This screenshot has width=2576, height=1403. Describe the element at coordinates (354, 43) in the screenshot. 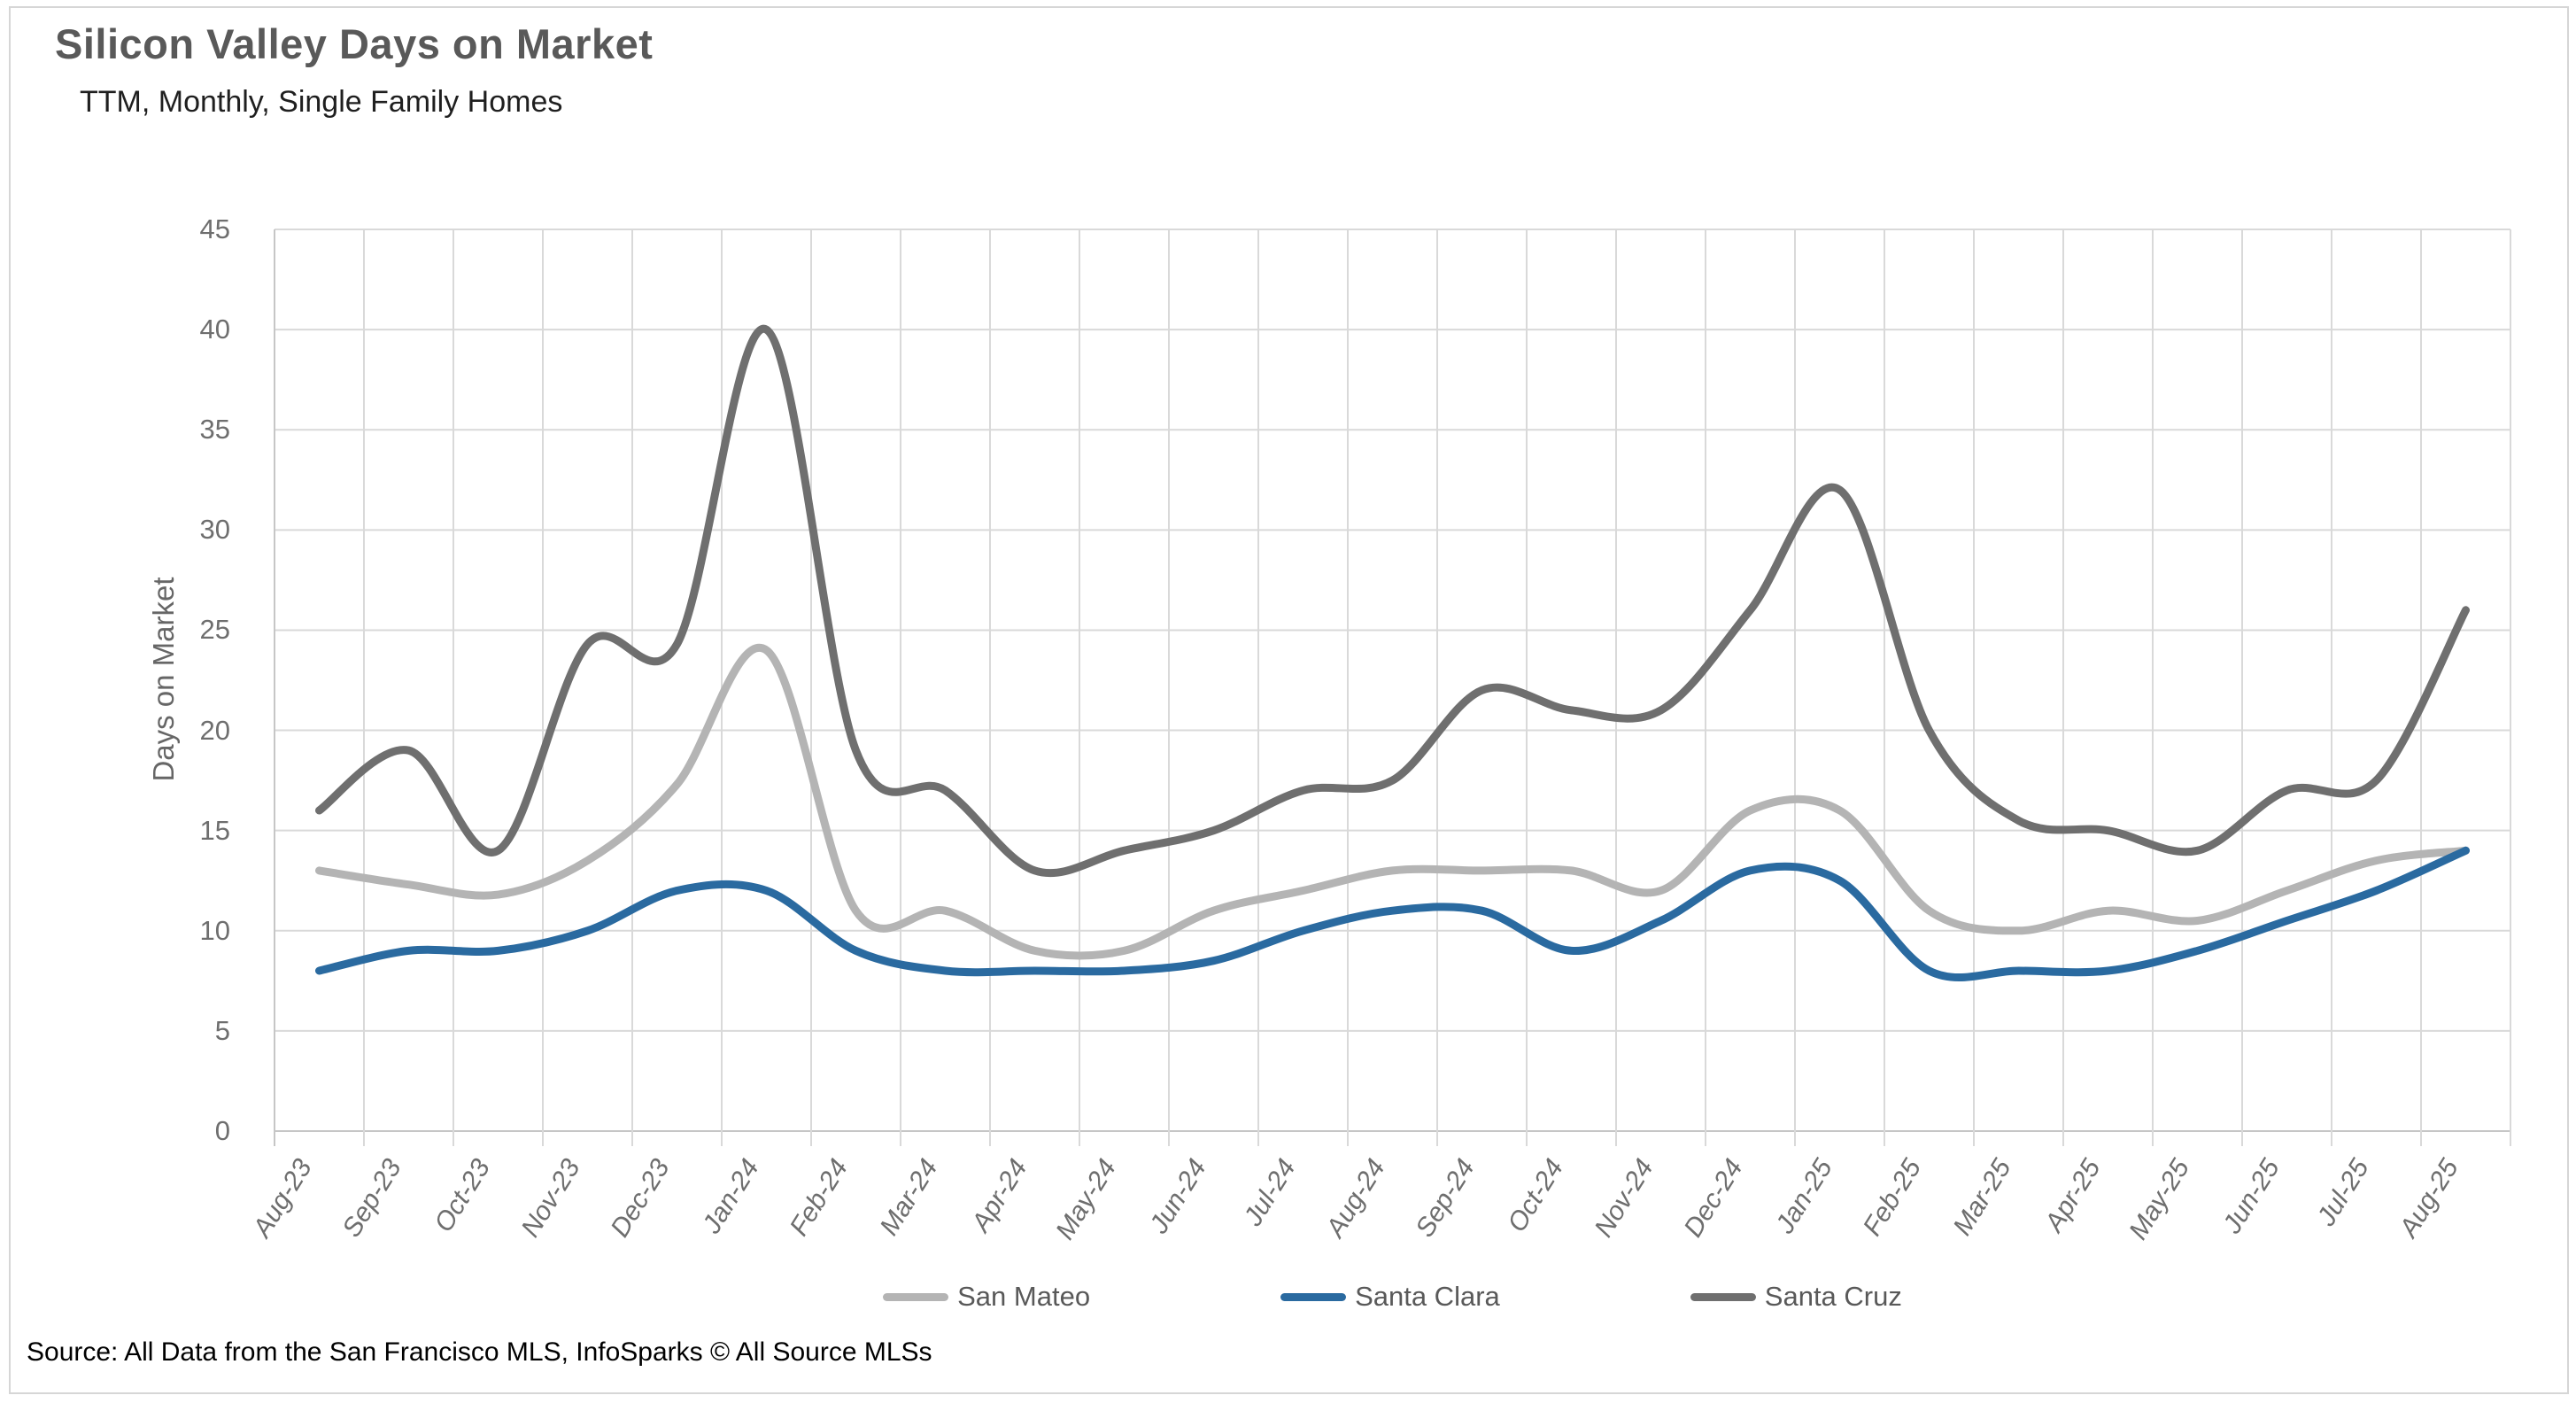

I see `chart-title: Silicon Valley Days on Market` at that location.